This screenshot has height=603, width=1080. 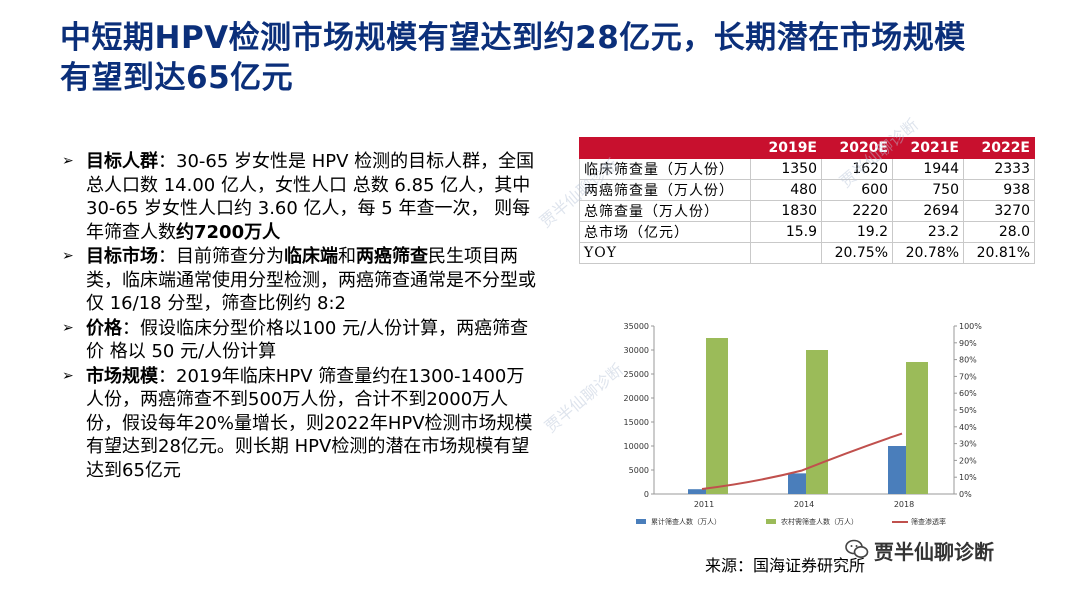 I want to click on series-line-penetration, so click(x=802, y=461).